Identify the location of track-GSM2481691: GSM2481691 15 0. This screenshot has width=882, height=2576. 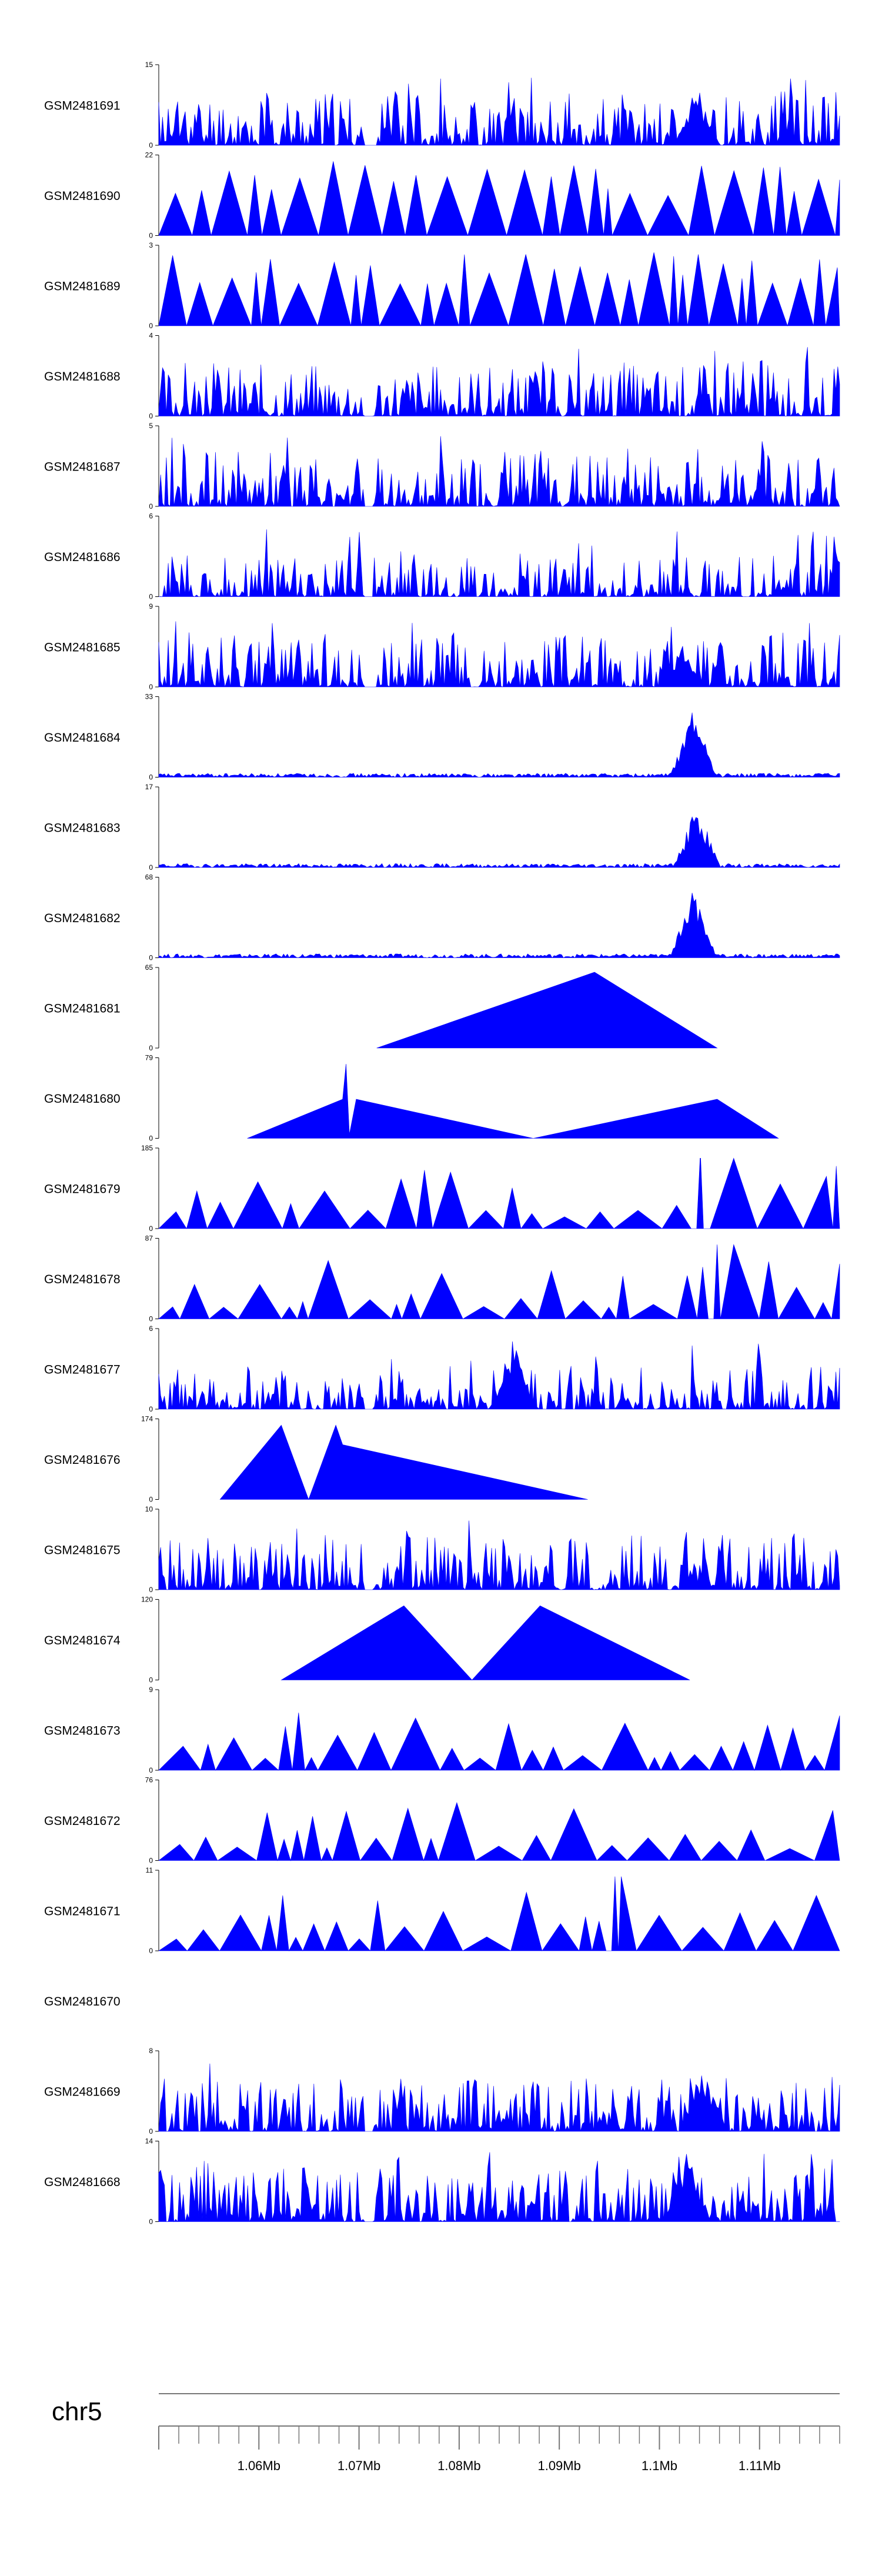
(442, 105).